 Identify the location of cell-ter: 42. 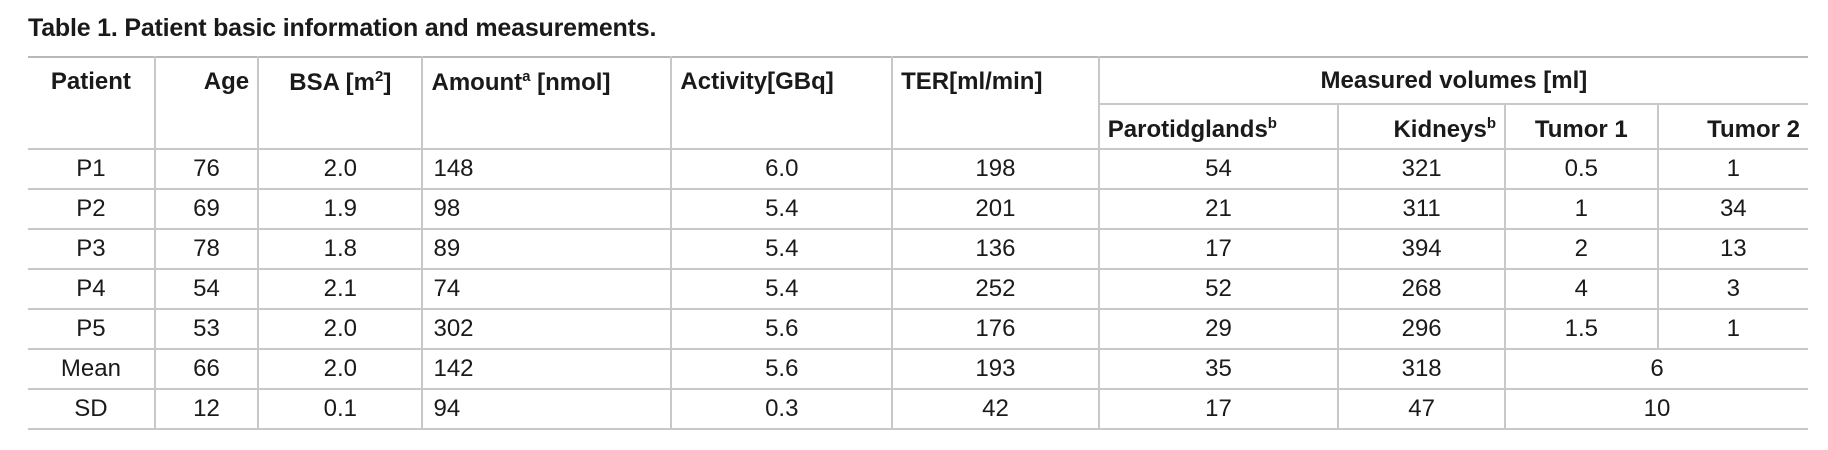
(996, 409).